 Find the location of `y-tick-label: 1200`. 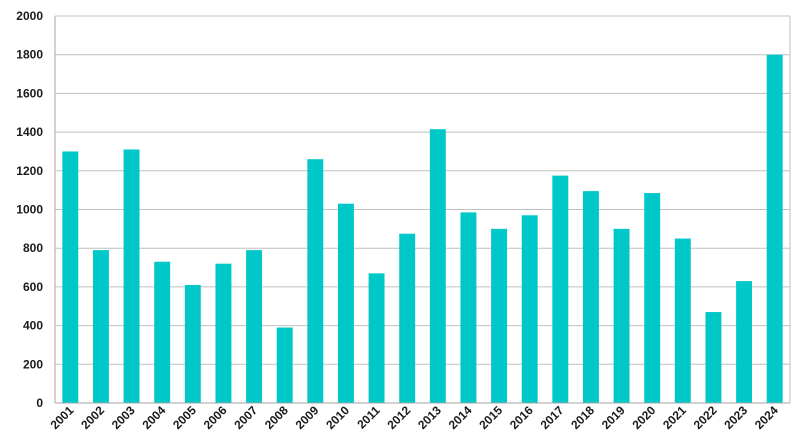

y-tick-label: 1200 is located at coordinates (29, 171).